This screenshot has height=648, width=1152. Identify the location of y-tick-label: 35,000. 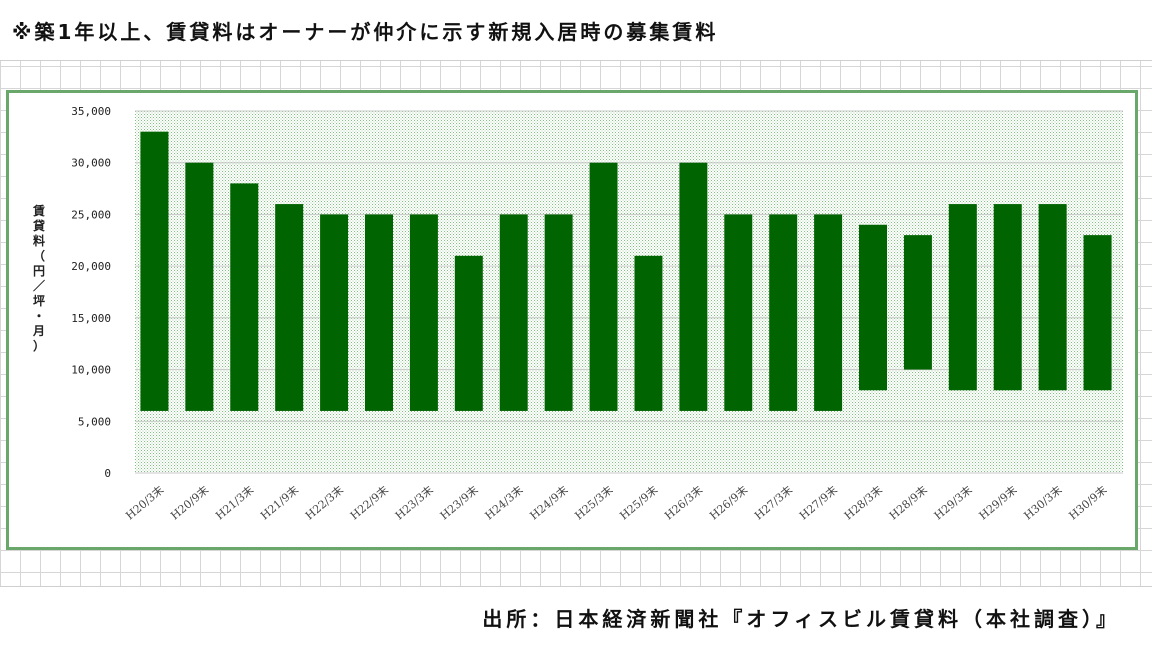
(91, 111).